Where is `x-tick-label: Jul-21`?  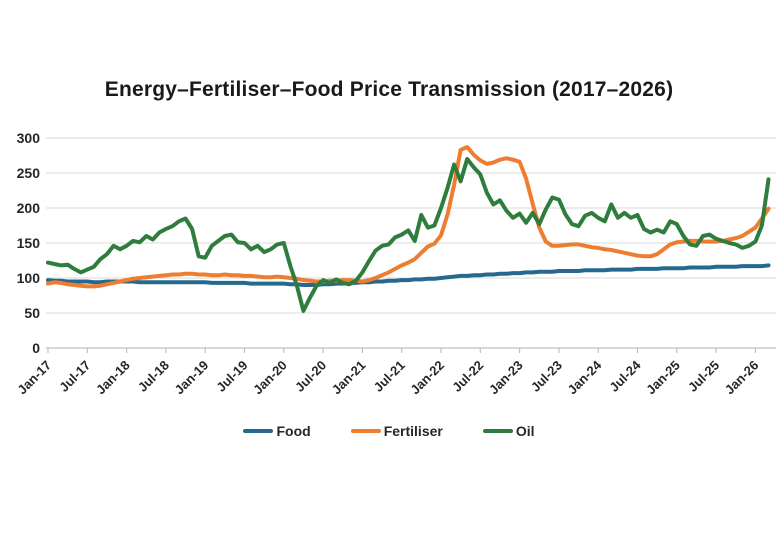
x-tick-label: Jul-21 is located at coordinates (389, 376).